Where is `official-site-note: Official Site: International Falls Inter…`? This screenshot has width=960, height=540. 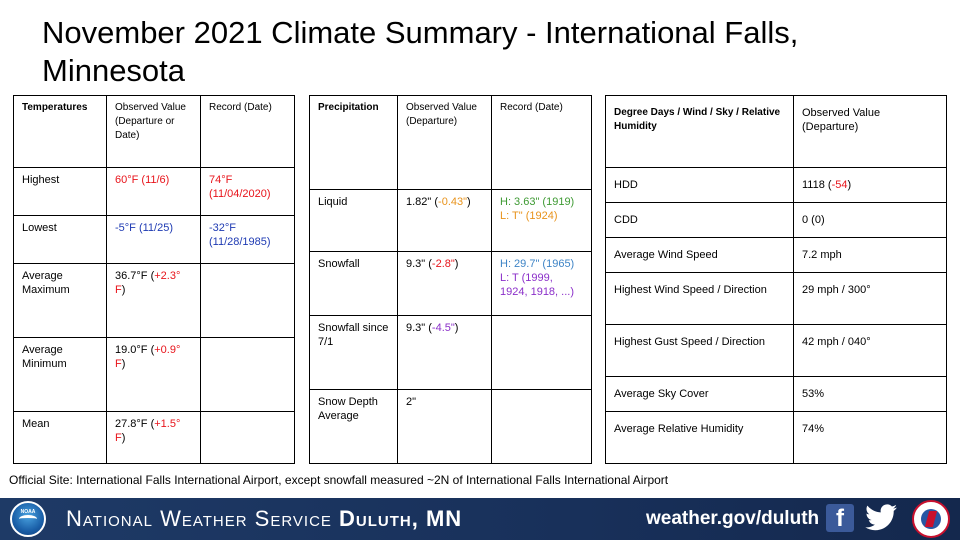
official-site-note: Official Site: International Falls Inter… is located at coordinates (339, 480).